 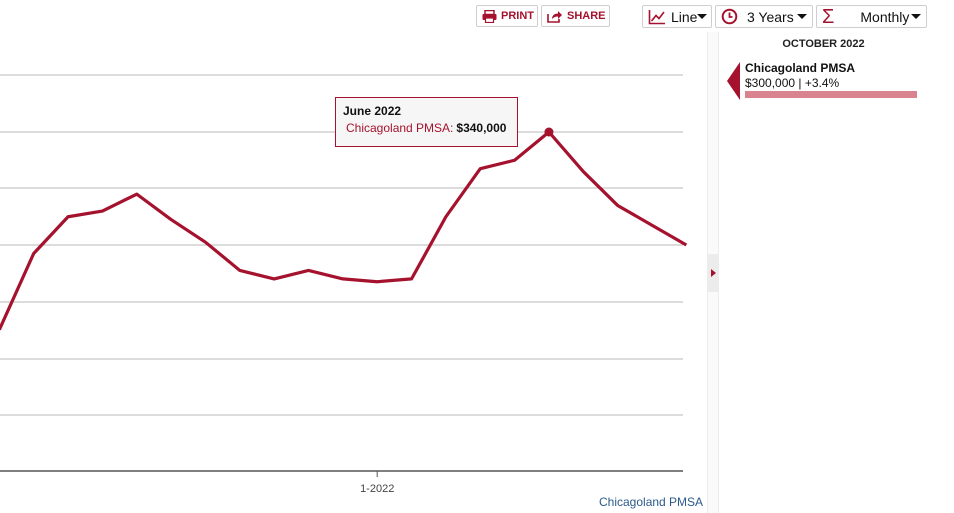 What do you see at coordinates (517, 16) in the screenshot?
I see `print-label: PRINT` at bounding box center [517, 16].